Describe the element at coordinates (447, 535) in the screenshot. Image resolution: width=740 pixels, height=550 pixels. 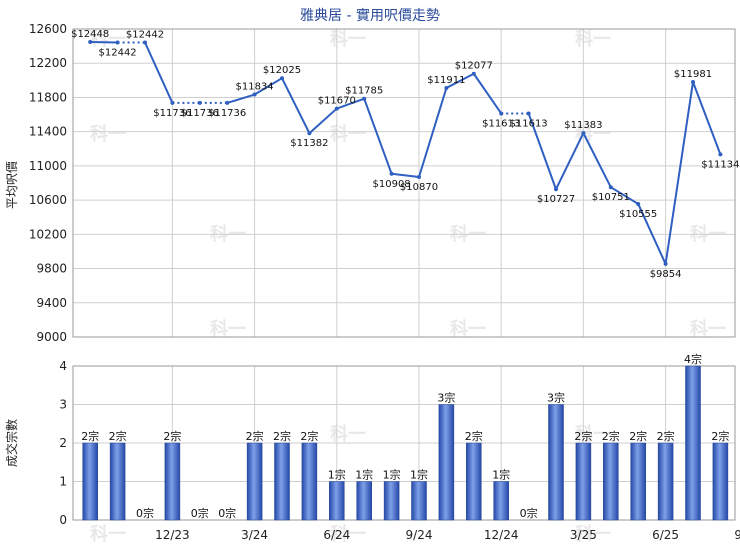
I see `month-x-axis: 12/23 3/24 6/24 9/24 12/24 3/25 6/25 9/25` at that location.